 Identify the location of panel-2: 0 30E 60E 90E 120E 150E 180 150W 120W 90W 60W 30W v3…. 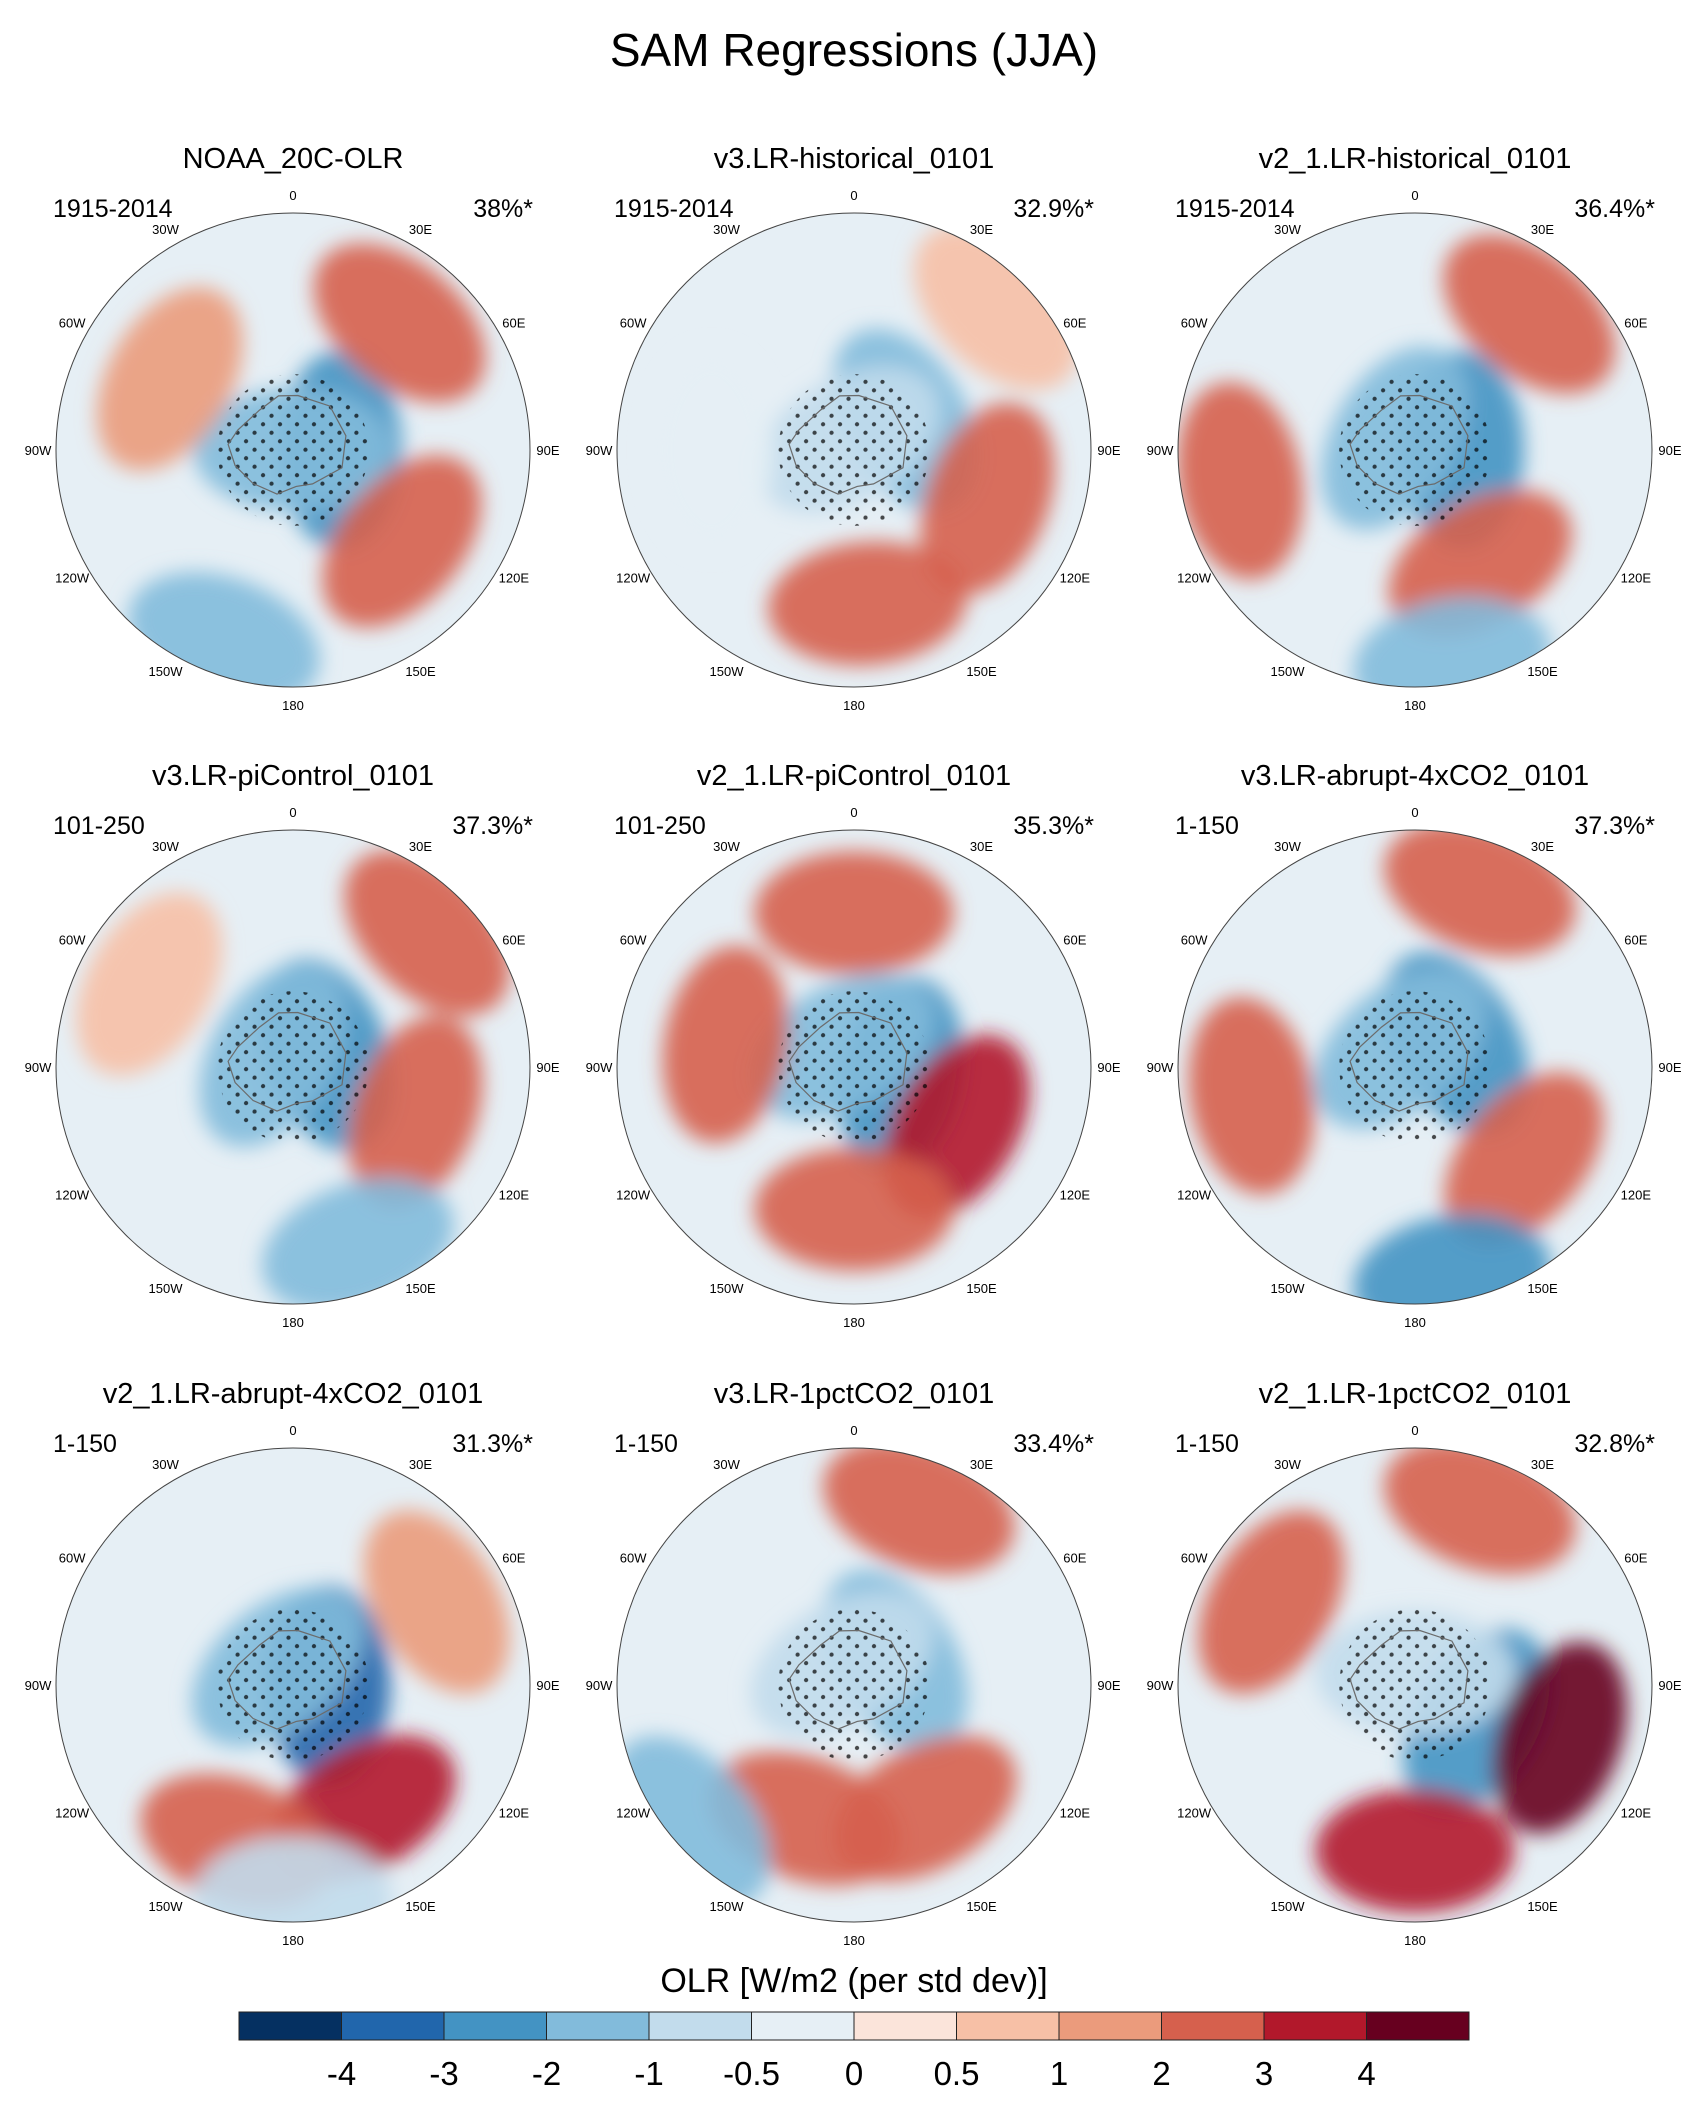
(853, 428).